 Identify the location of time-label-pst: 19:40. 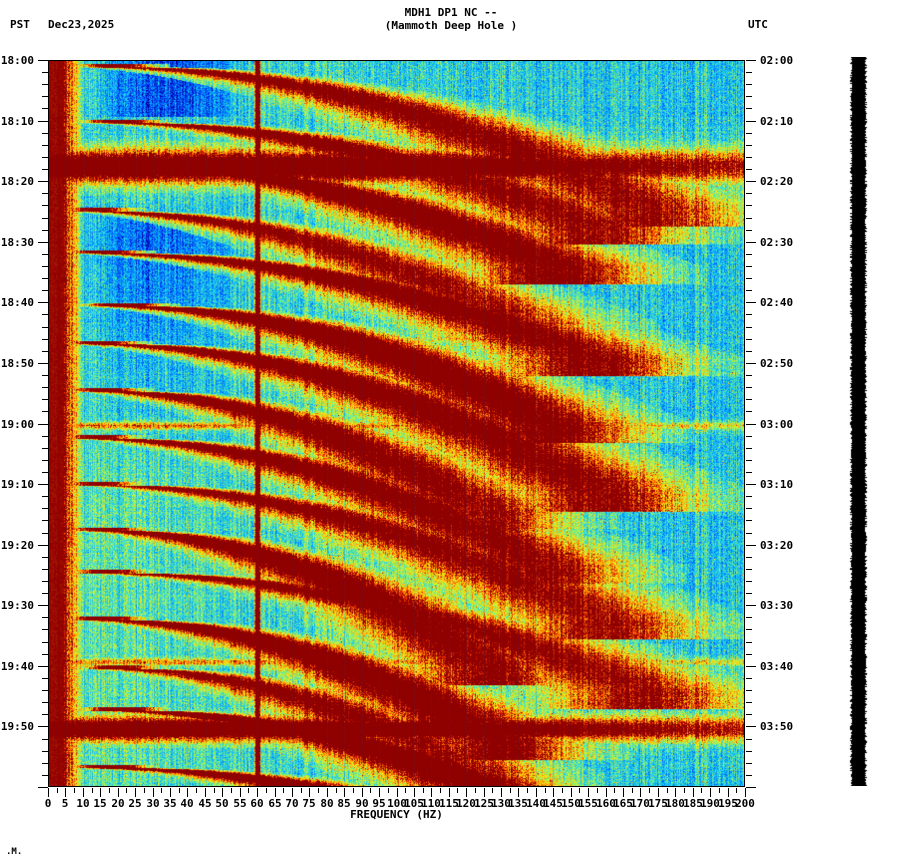
(17, 666).